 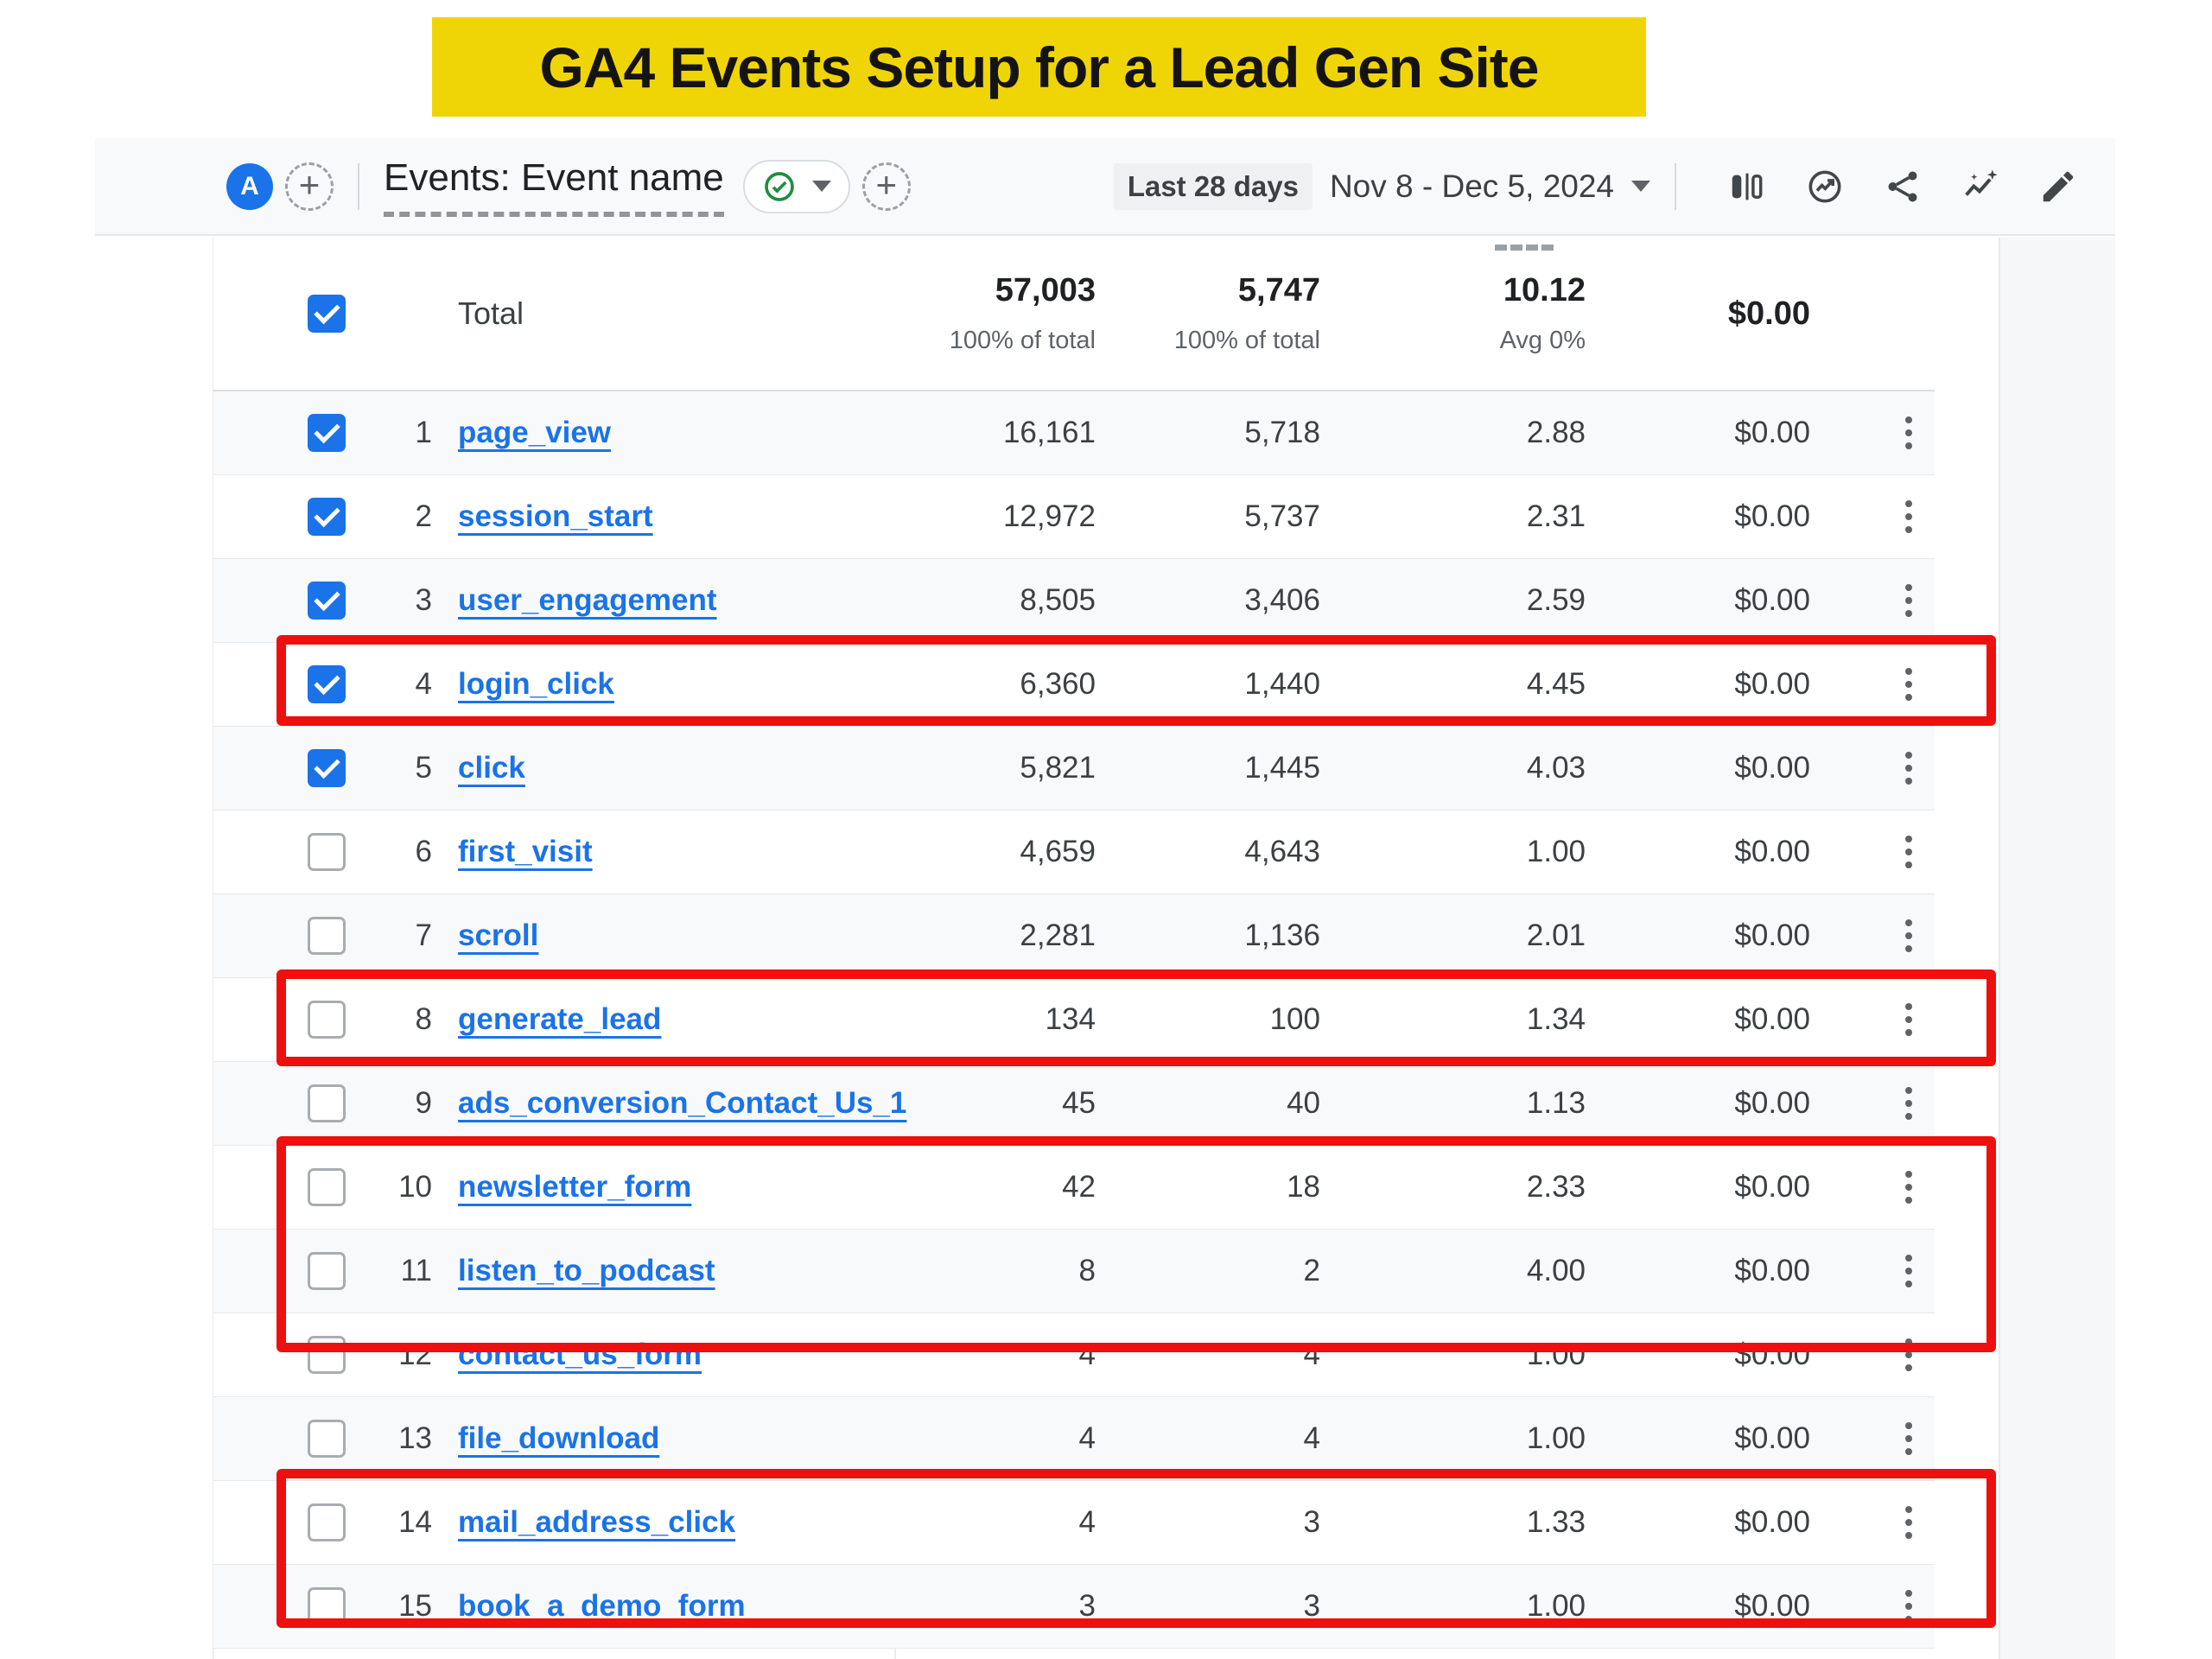 What do you see at coordinates (1556, 1270) in the screenshot?
I see `event-count-per-user-value: 4.00` at bounding box center [1556, 1270].